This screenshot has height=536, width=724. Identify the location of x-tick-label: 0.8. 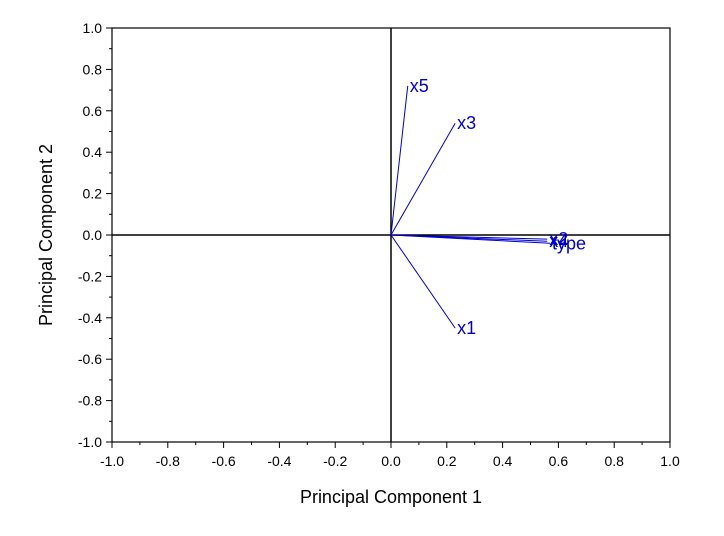
(614, 461).